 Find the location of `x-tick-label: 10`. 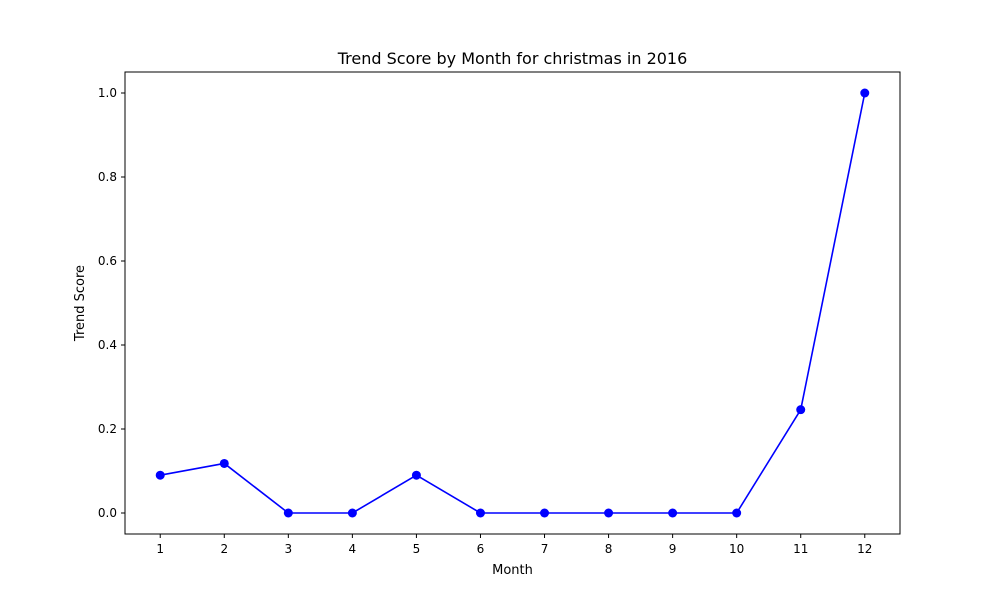

x-tick-label: 10 is located at coordinates (736, 549).